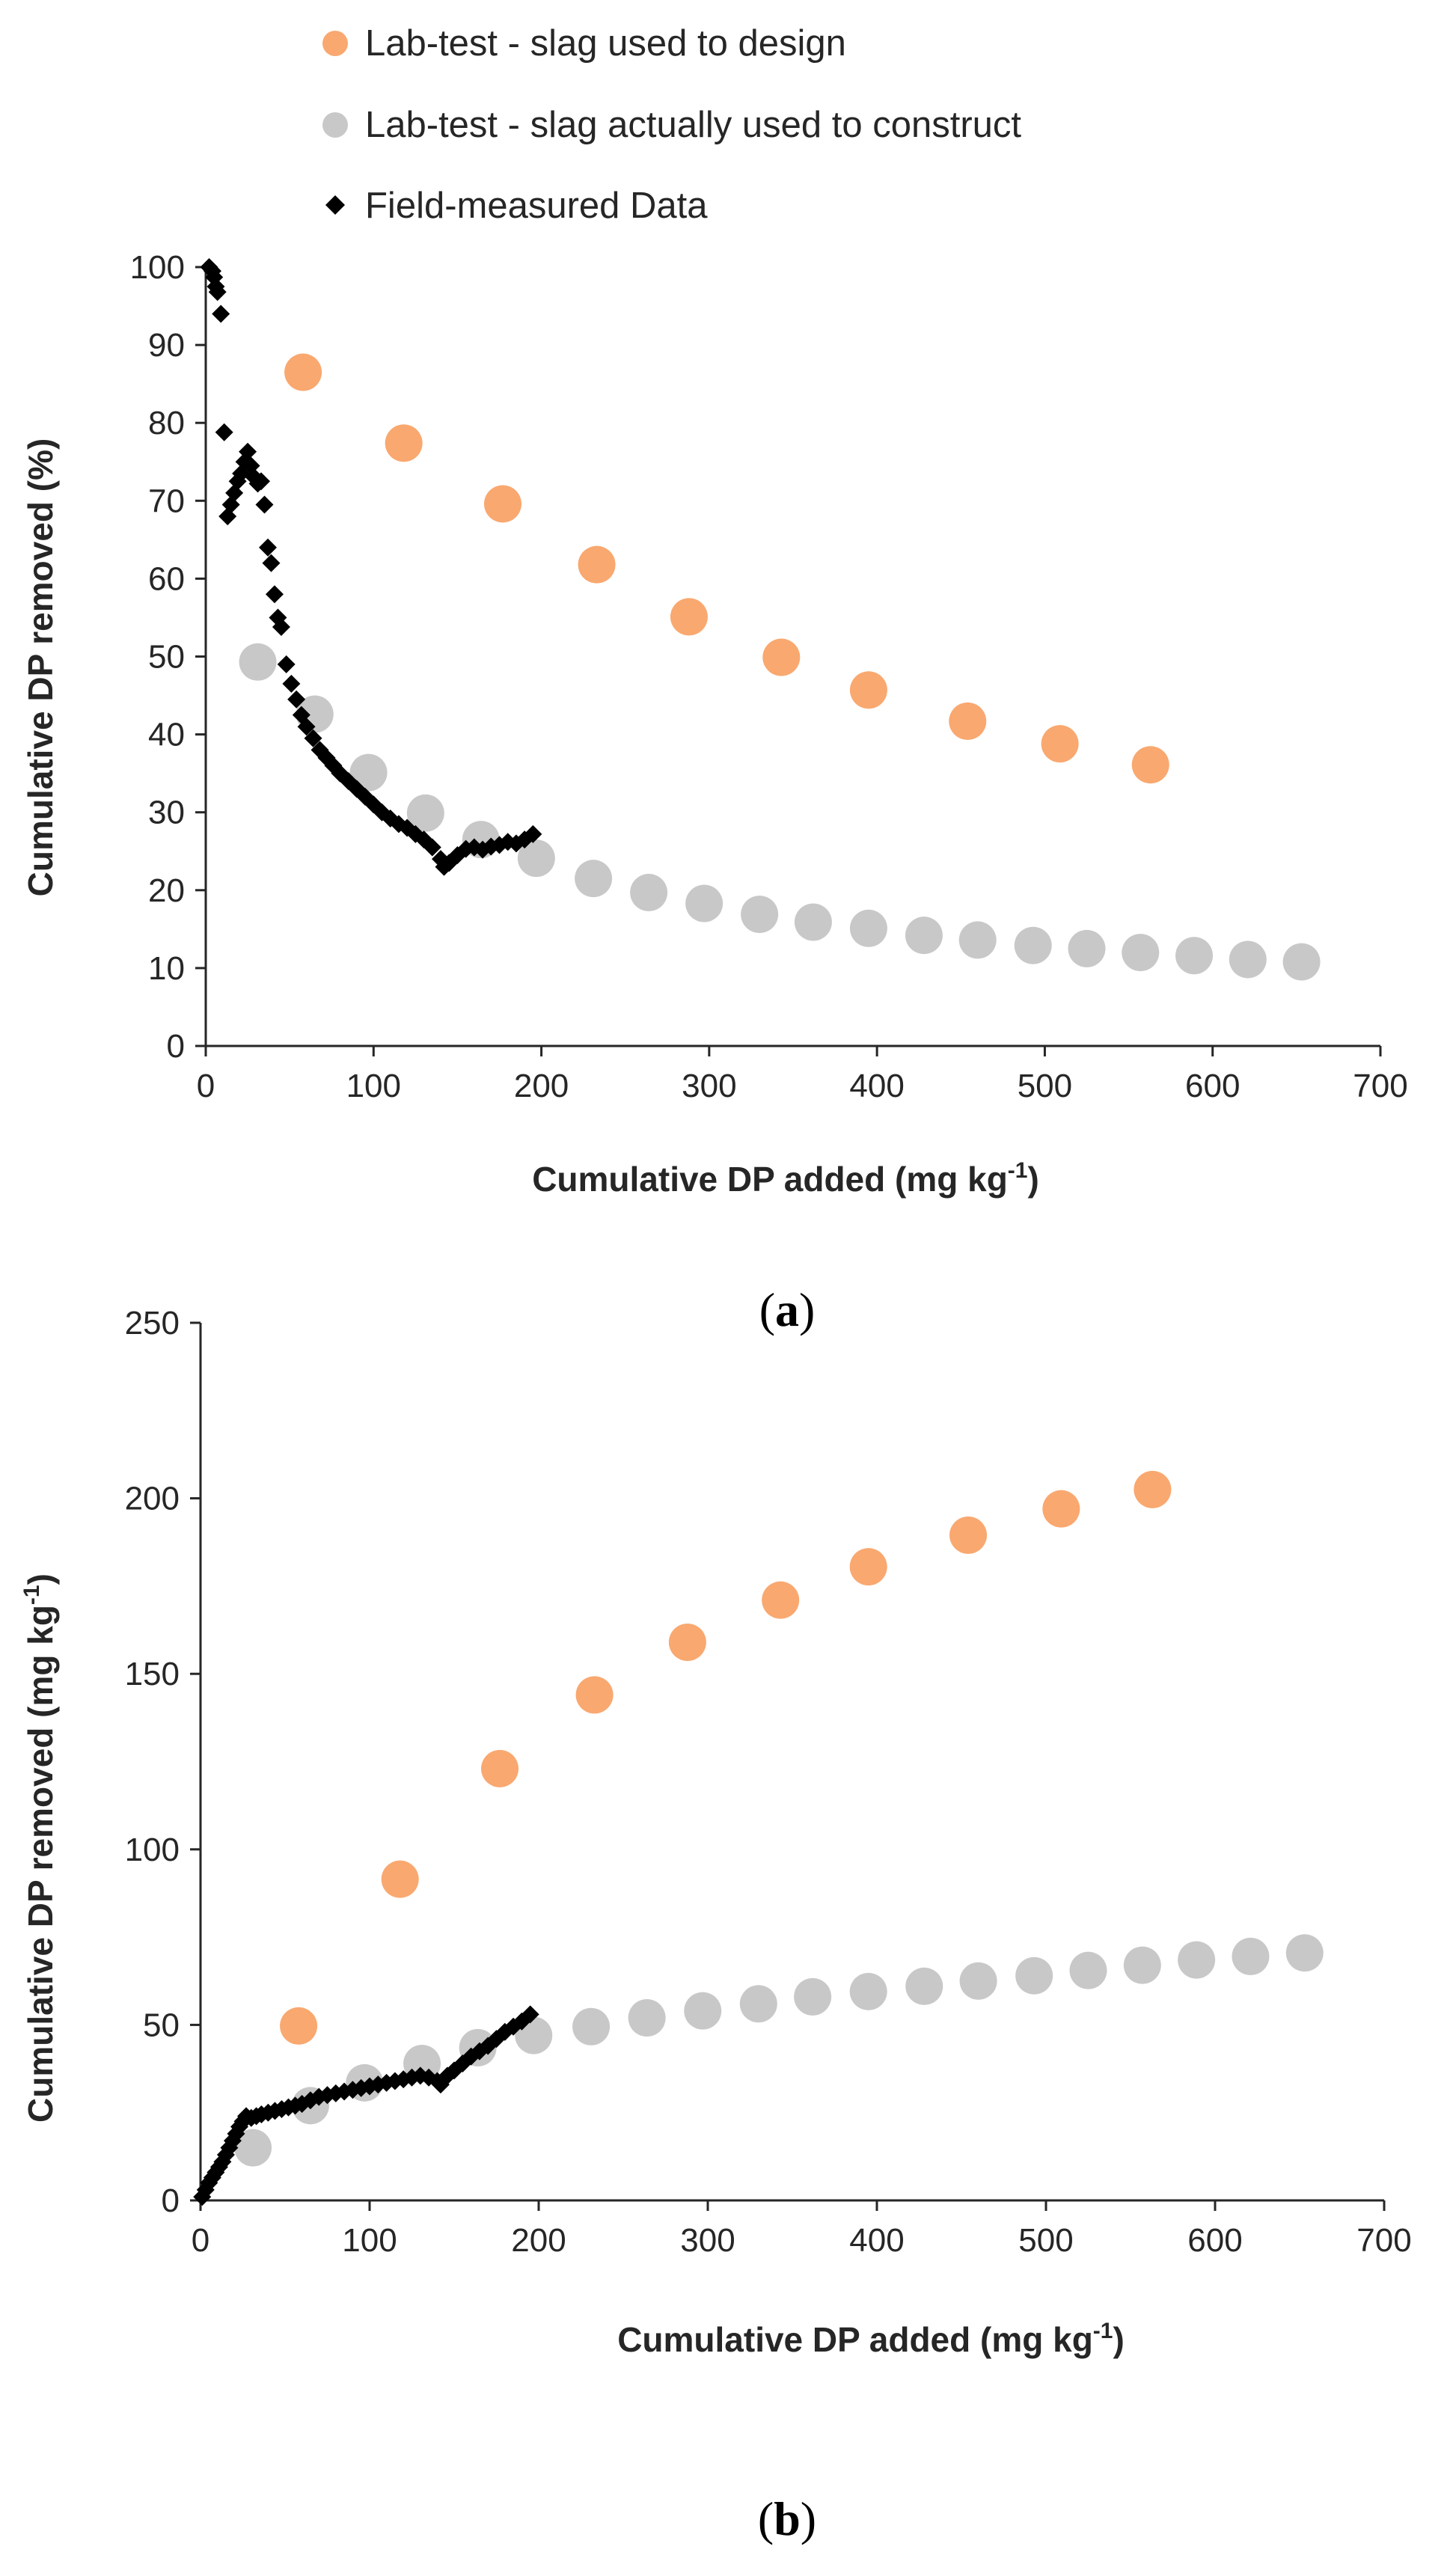 This screenshot has height=2576, width=1450. What do you see at coordinates (152, 1850) in the screenshot?
I see `y-tick-label: 100` at bounding box center [152, 1850].